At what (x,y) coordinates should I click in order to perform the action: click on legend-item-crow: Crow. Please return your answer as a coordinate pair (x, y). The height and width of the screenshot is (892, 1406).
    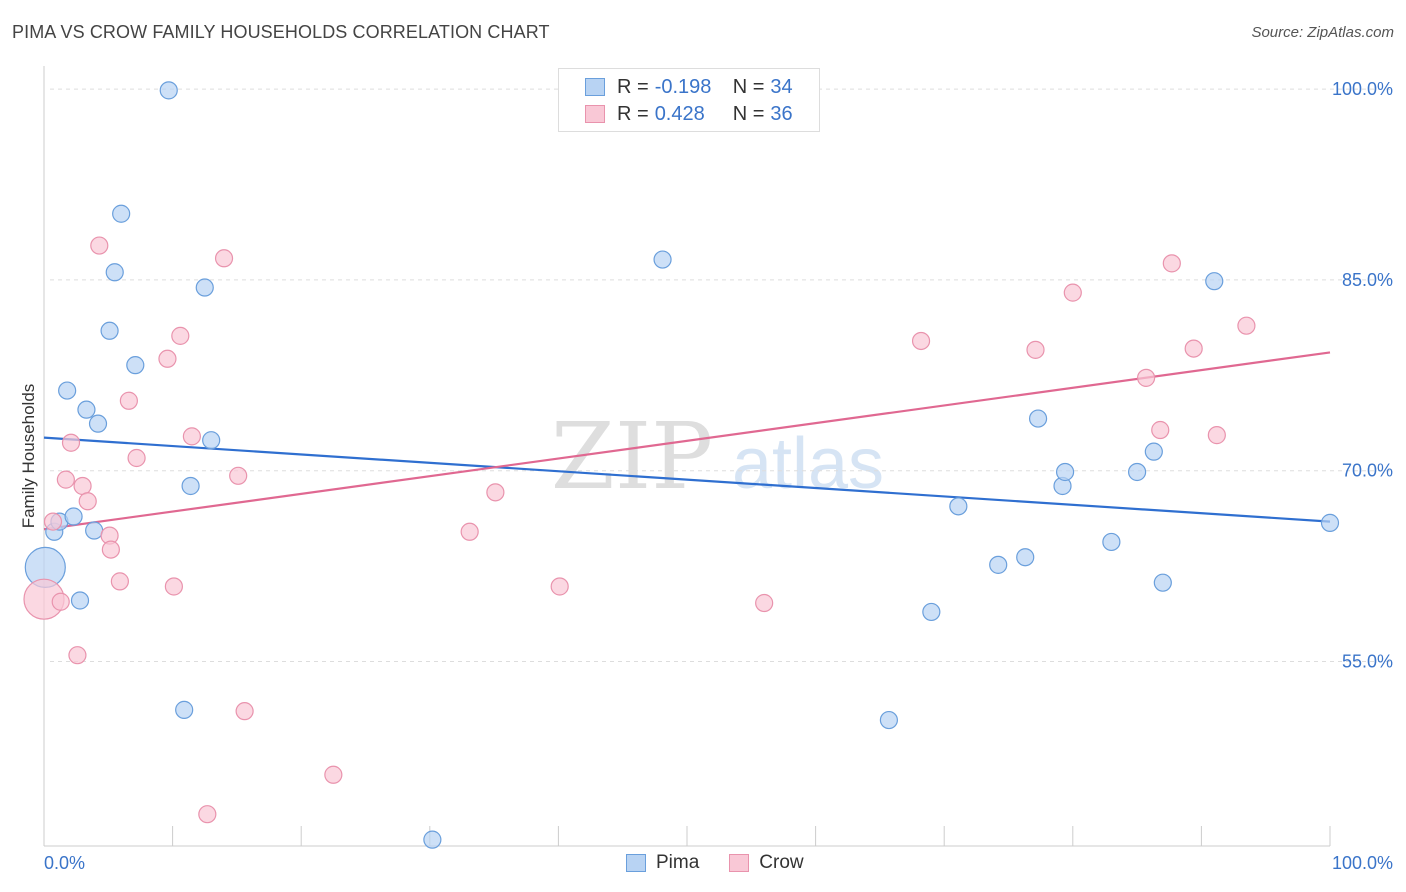
    Looking at the image, I should click on (766, 863).